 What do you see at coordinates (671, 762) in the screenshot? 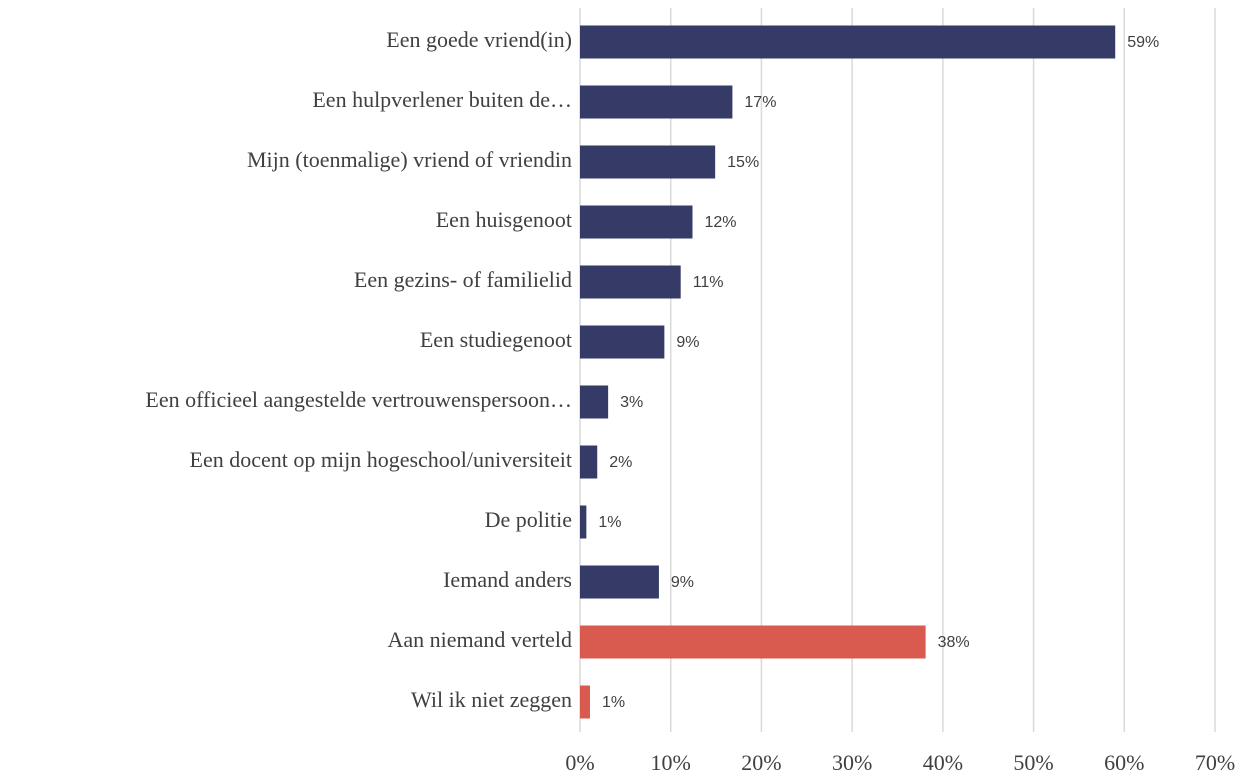
I see `x-tick-label: 10%` at bounding box center [671, 762].